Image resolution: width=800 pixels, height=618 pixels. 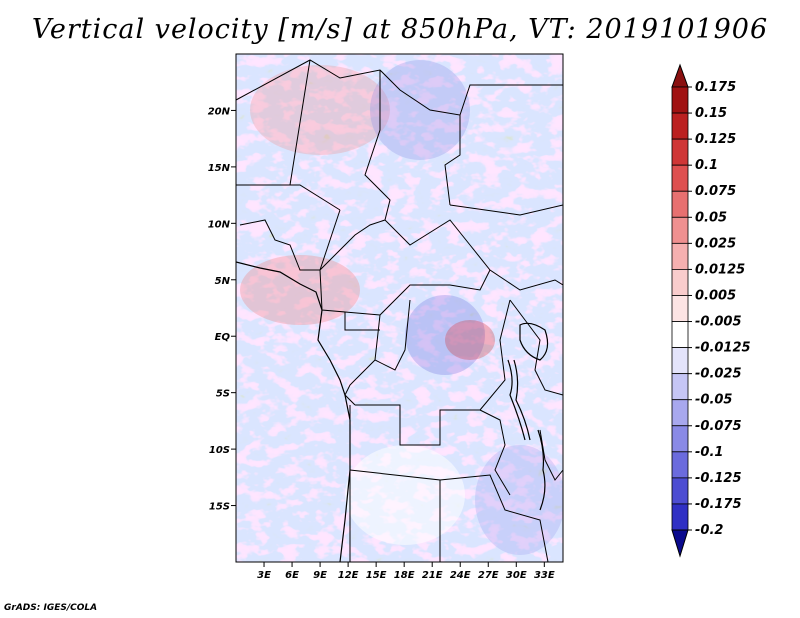 I want to click on lon-tick-label: 6E, so click(x=292, y=575).